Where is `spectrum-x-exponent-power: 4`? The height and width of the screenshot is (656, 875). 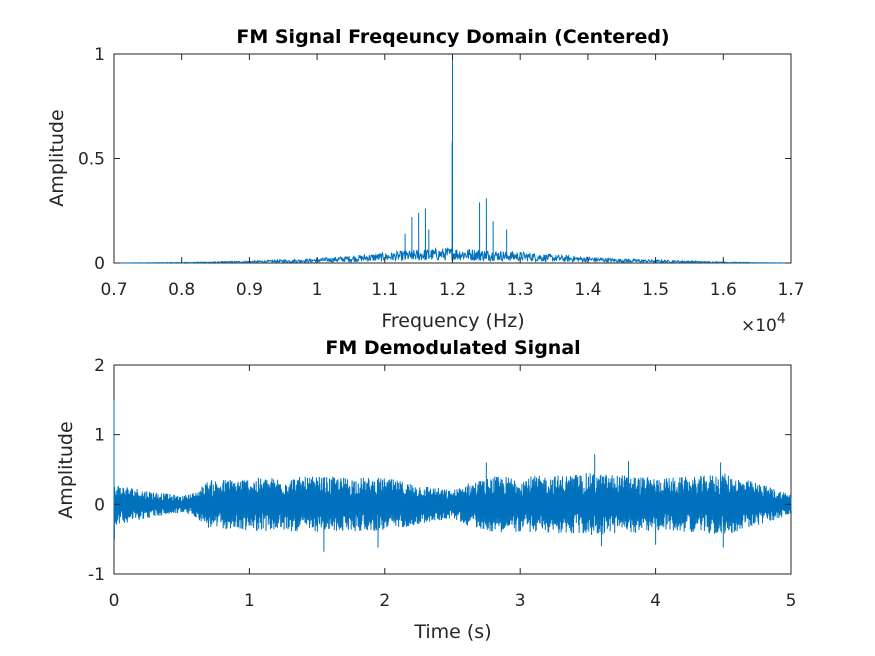 spectrum-x-exponent-power: 4 is located at coordinates (781, 319).